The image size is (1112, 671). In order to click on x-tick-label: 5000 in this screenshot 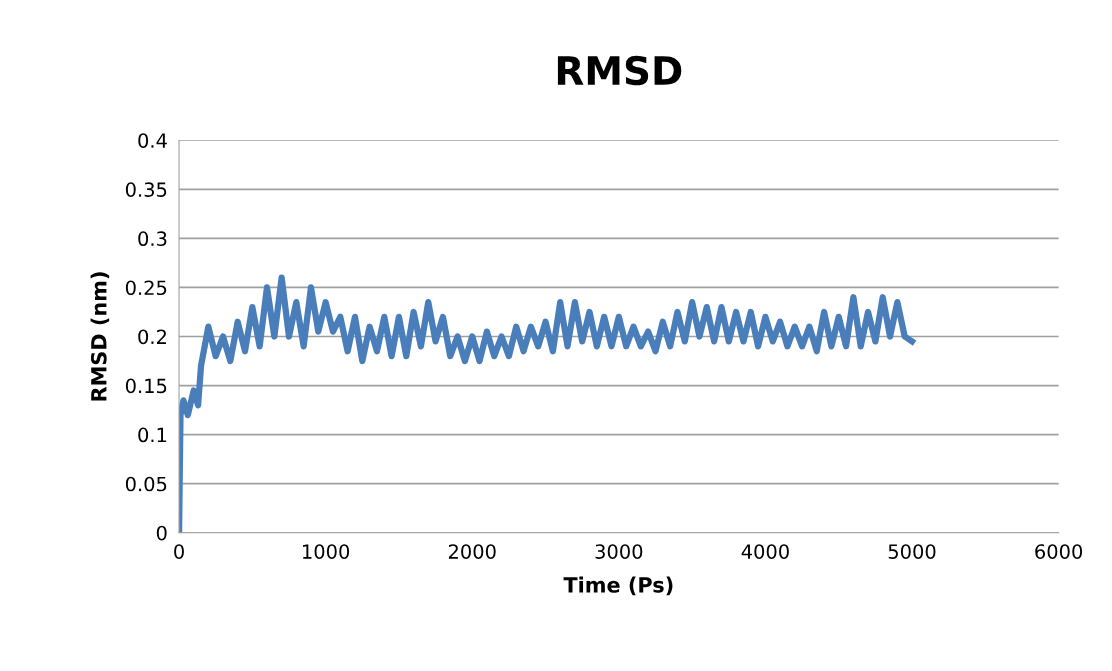, I will do `click(912, 551)`.